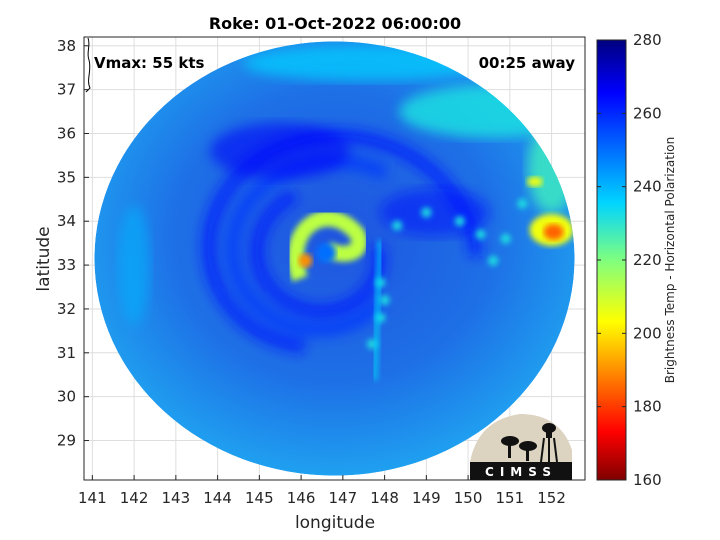 The image size is (720, 540). I want to click on eyewall-feature, so click(327, 246).